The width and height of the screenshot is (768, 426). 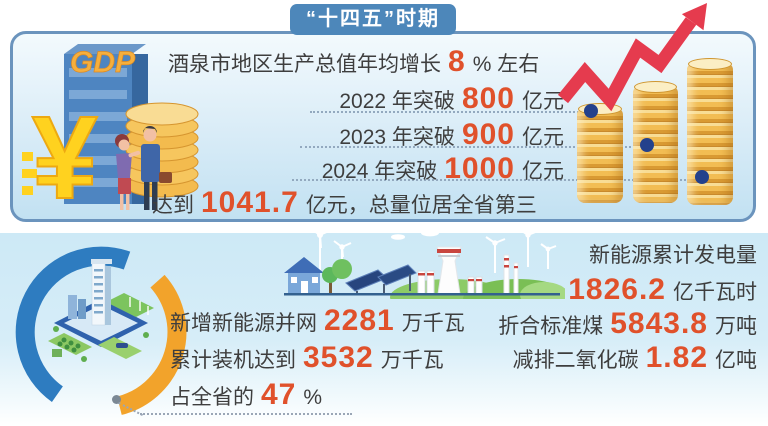 I want to click on generation-title-line: 新能源累计发电量, so click(x=673, y=256).